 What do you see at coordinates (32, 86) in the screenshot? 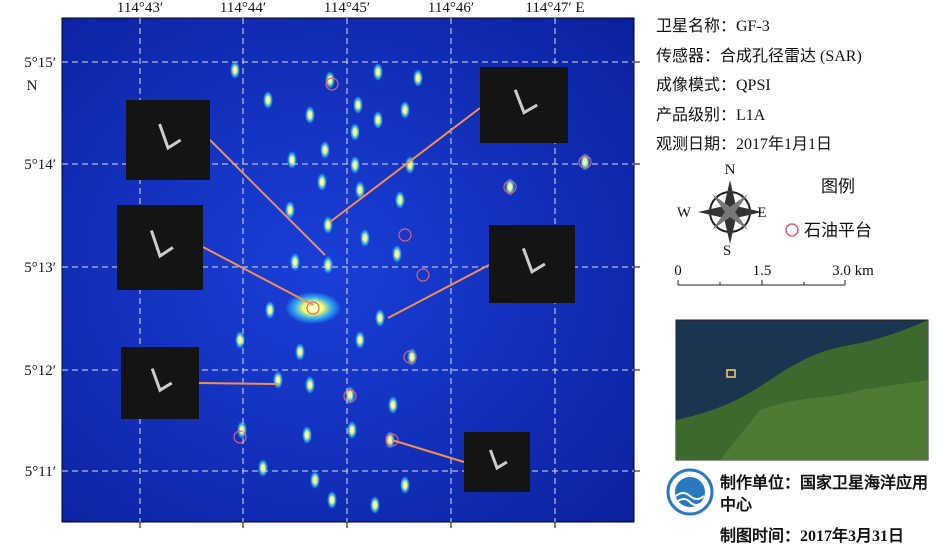
I see `y-hemisphere: N` at bounding box center [32, 86].